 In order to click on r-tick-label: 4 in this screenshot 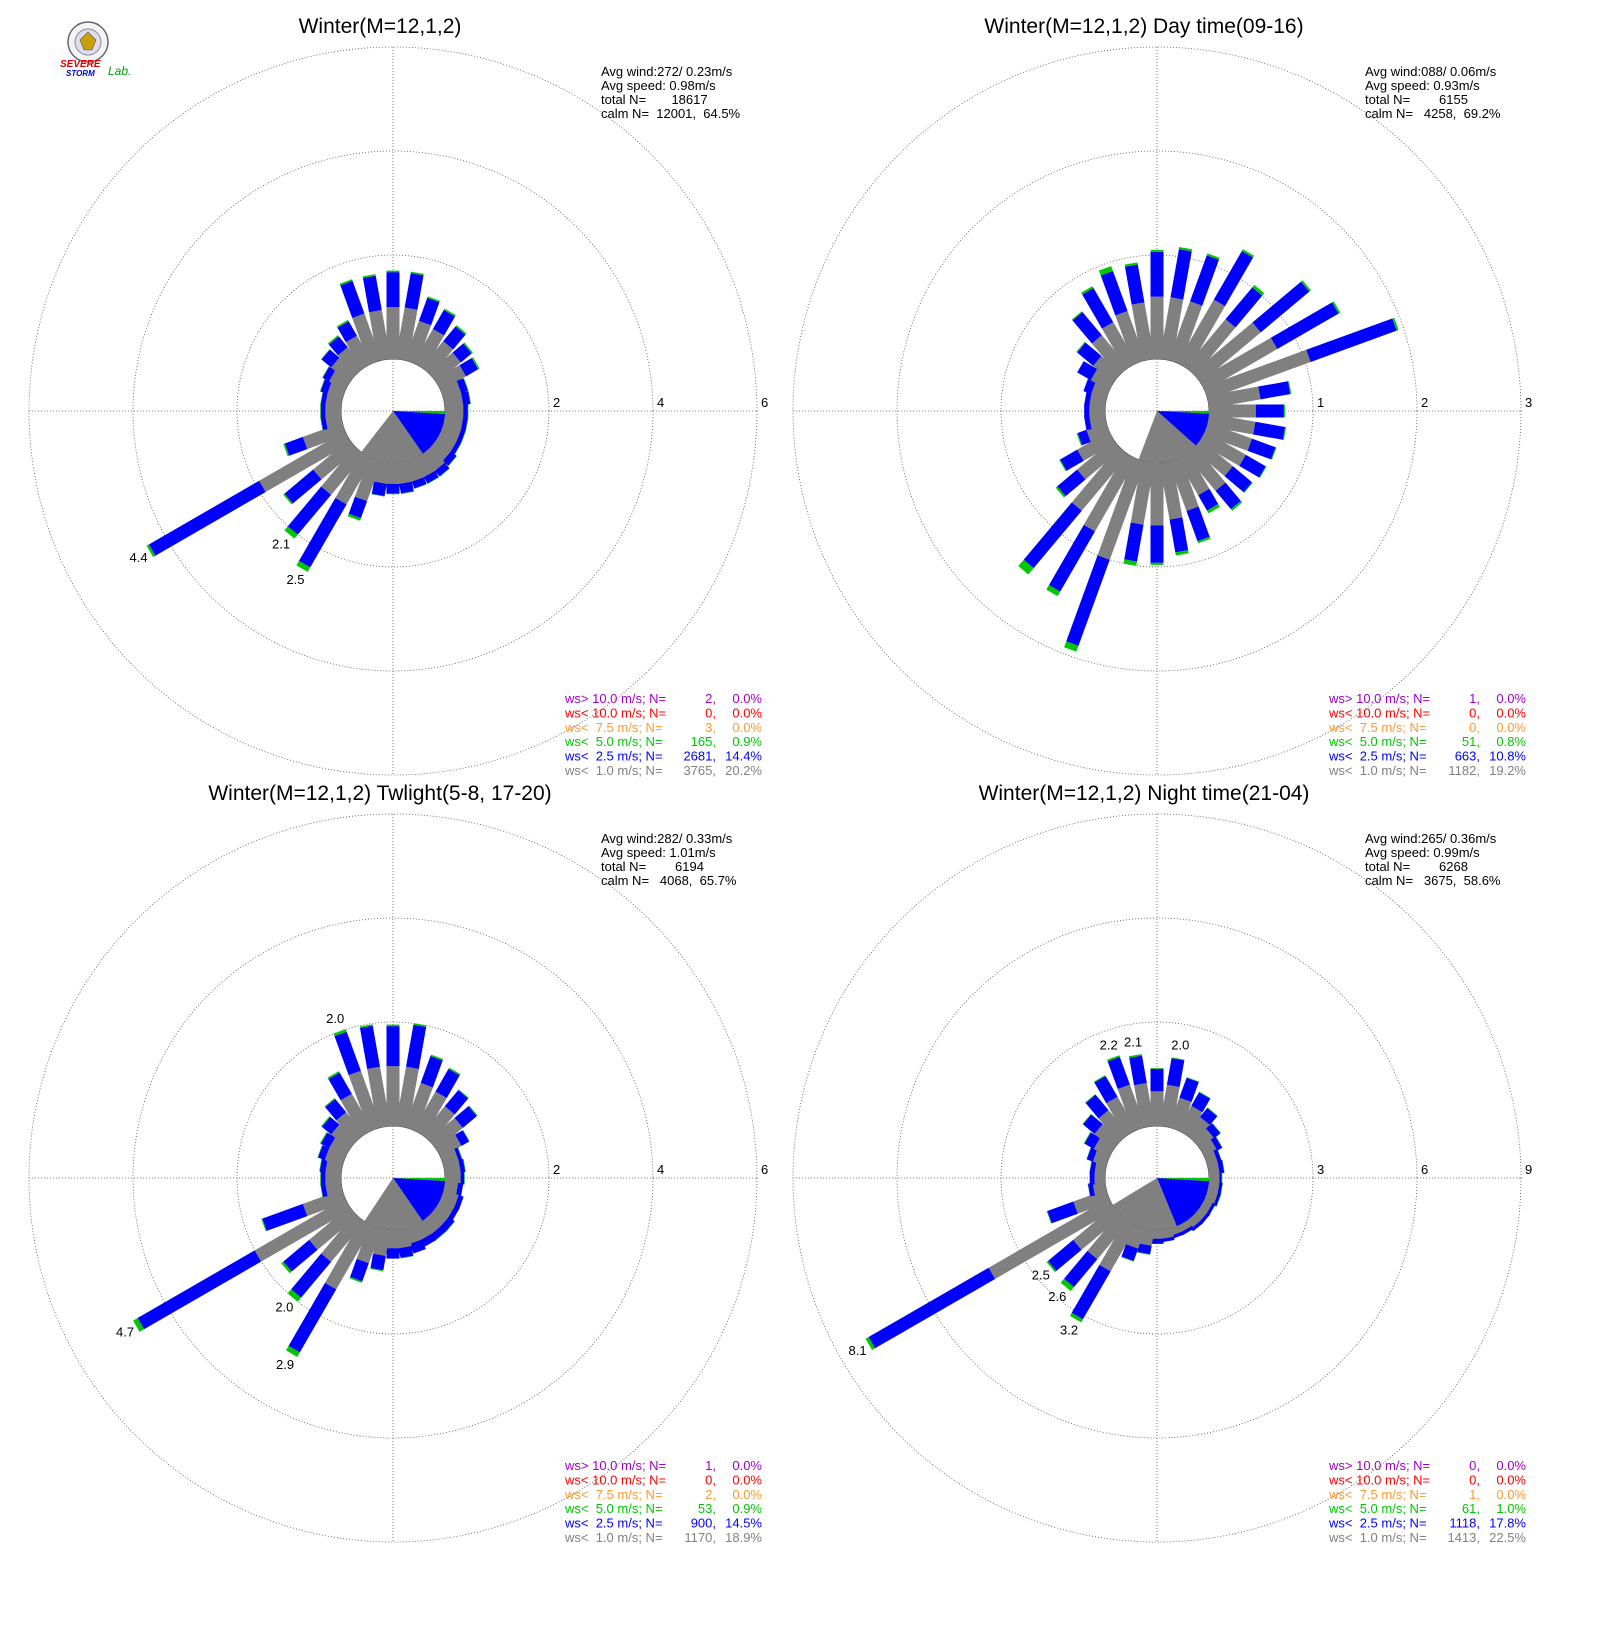, I will do `click(660, 1169)`.